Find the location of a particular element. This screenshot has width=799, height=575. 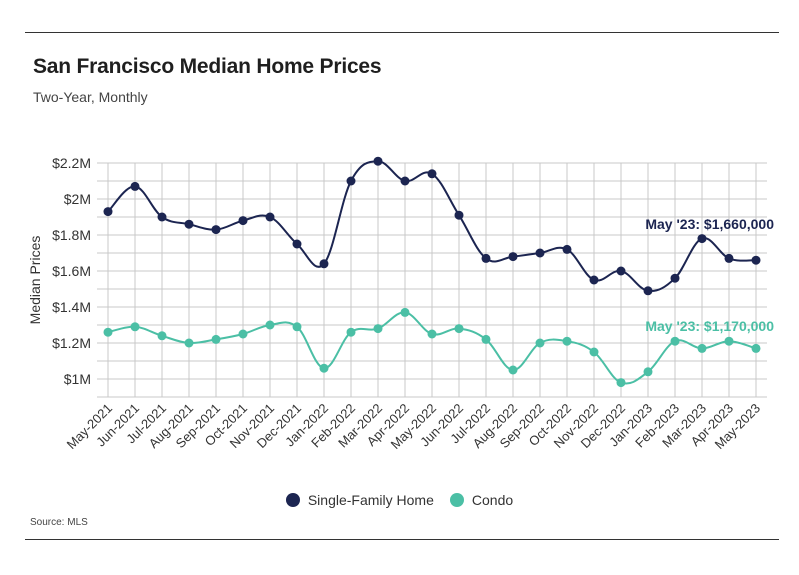

legend-label-single-family: Single-Family Home is located at coordinates (370, 500).